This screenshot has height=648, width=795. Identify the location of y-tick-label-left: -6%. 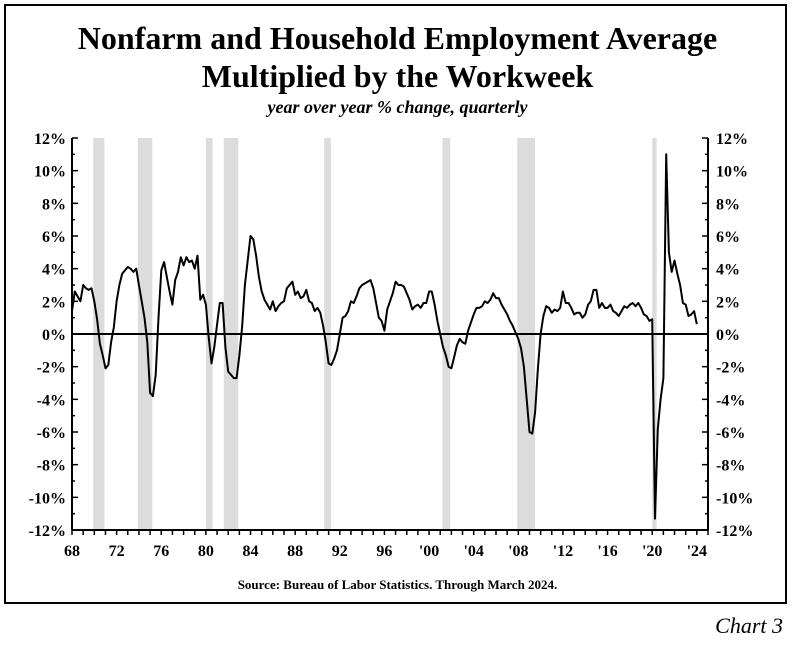
(51, 433).